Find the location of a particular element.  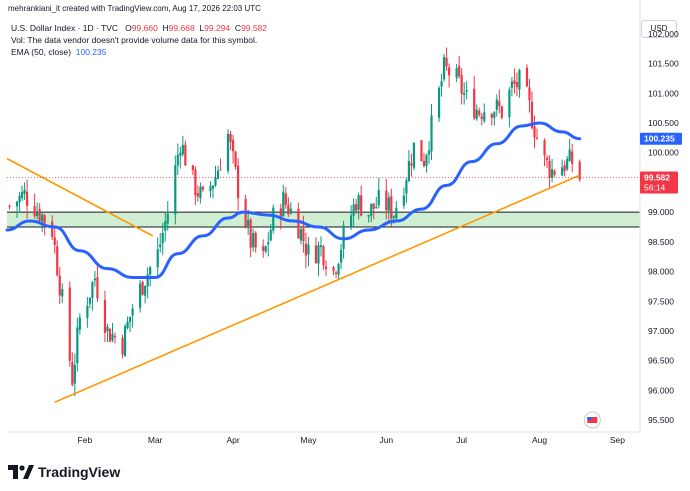

footer-brand: TradingView is located at coordinates (64, 472).